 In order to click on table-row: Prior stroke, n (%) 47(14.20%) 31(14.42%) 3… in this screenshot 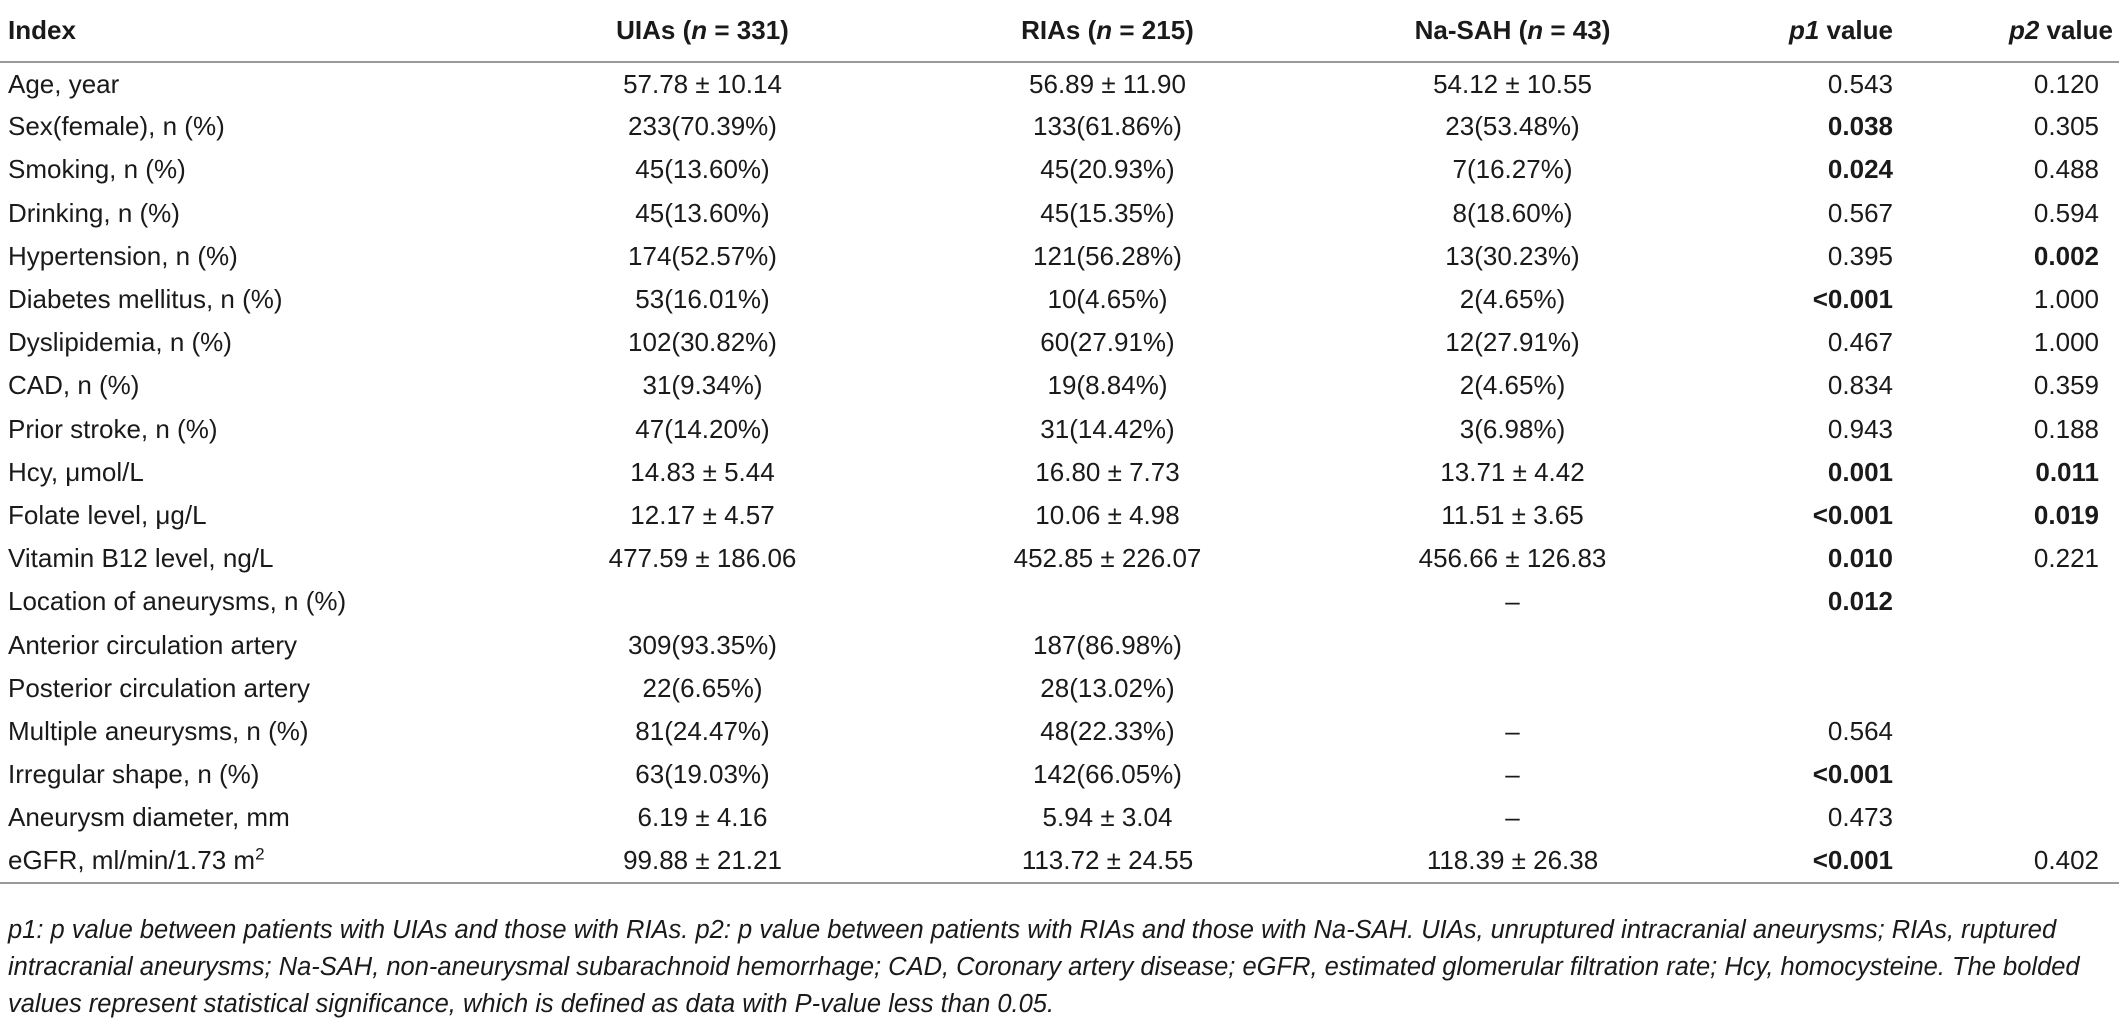, I will do `click(1059, 429)`.